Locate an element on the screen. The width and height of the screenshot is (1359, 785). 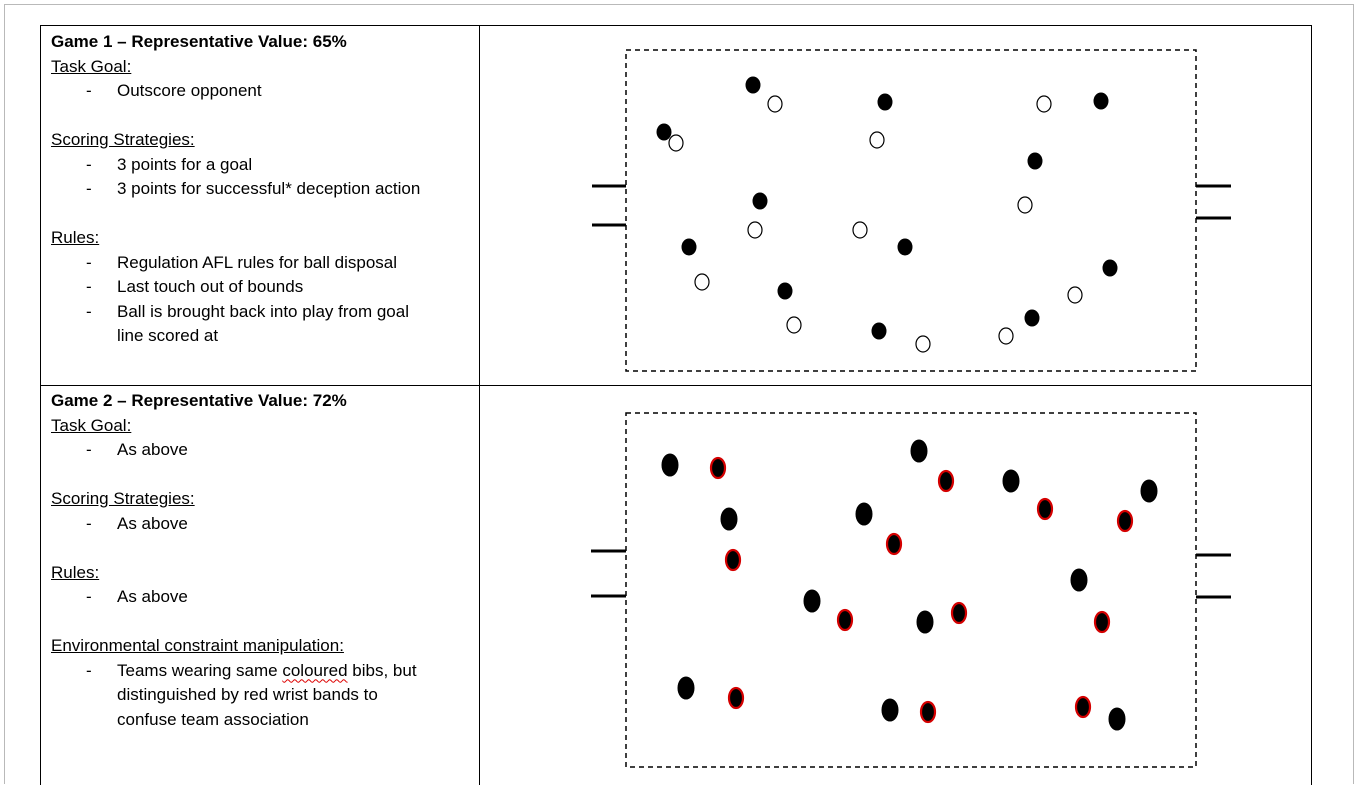
game1-rules-heading: Rules: is located at coordinates (75, 237).